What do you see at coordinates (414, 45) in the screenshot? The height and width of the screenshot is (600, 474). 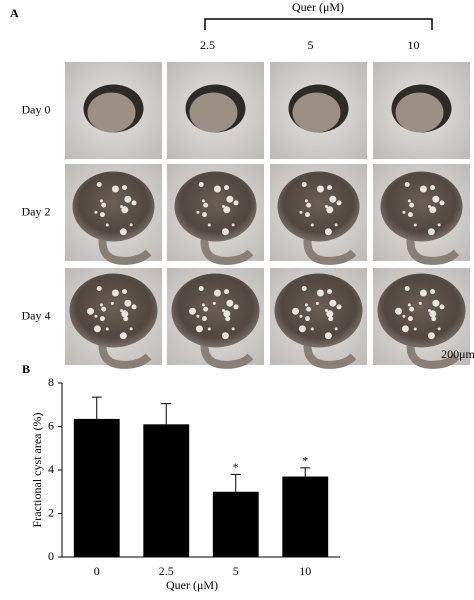 I see `column-label: 10` at bounding box center [414, 45].